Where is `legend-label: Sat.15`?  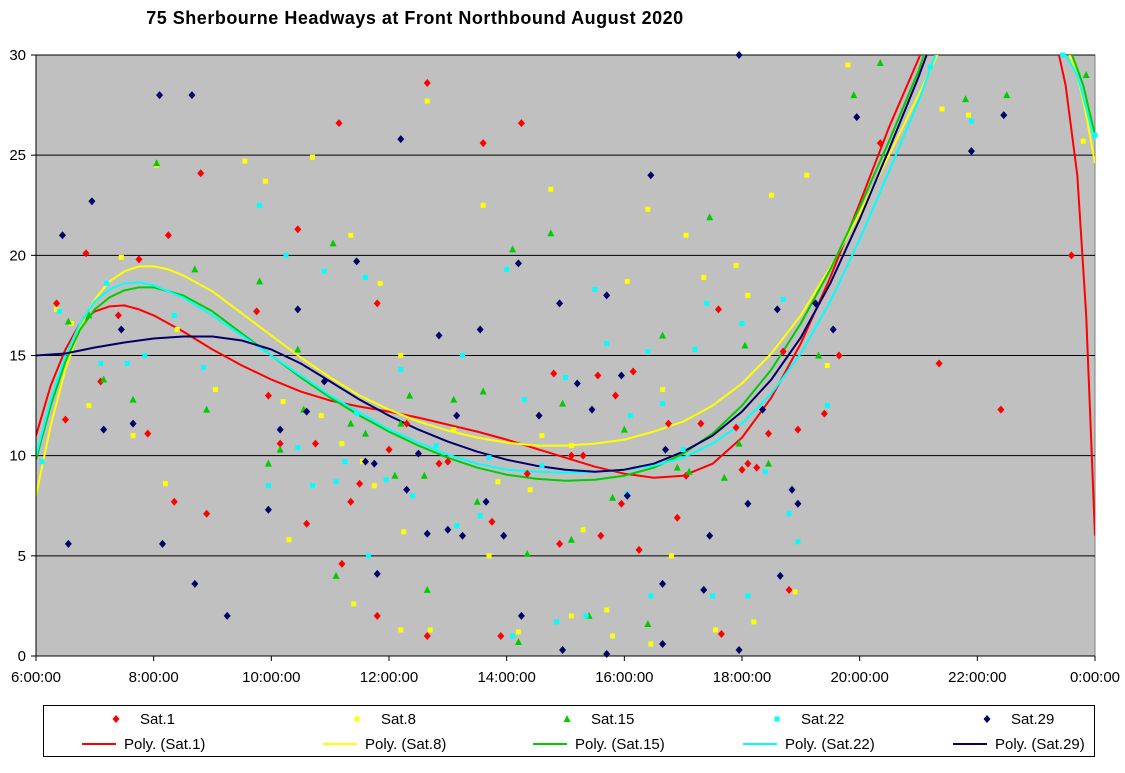
legend-label: Sat.15 is located at coordinates (613, 719).